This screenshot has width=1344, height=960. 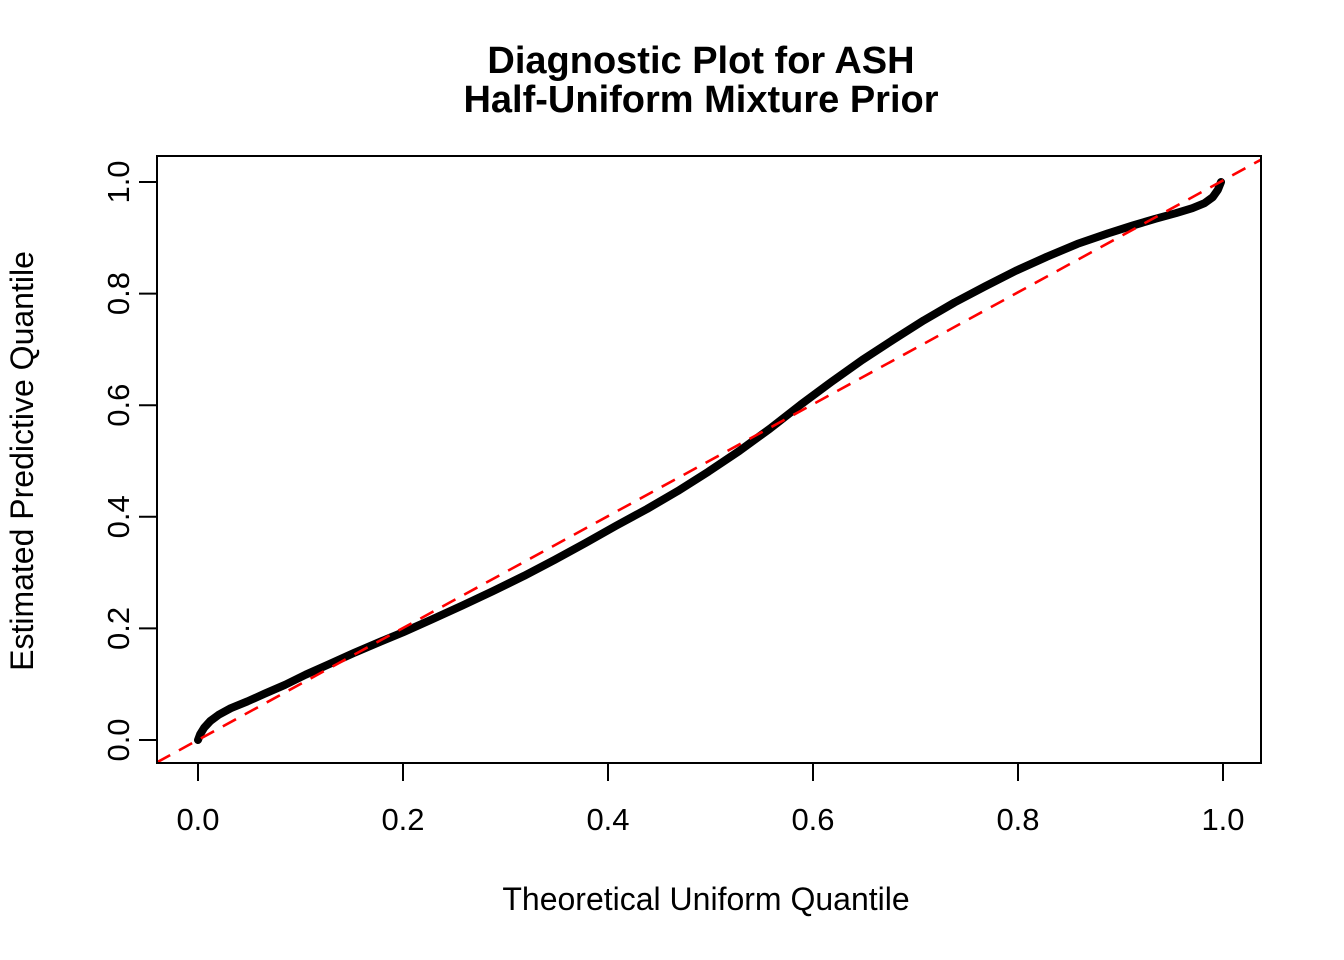 What do you see at coordinates (402, 819) in the screenshot?
I see `x-tick-label: 0.2` at bounding box center [402, 819].